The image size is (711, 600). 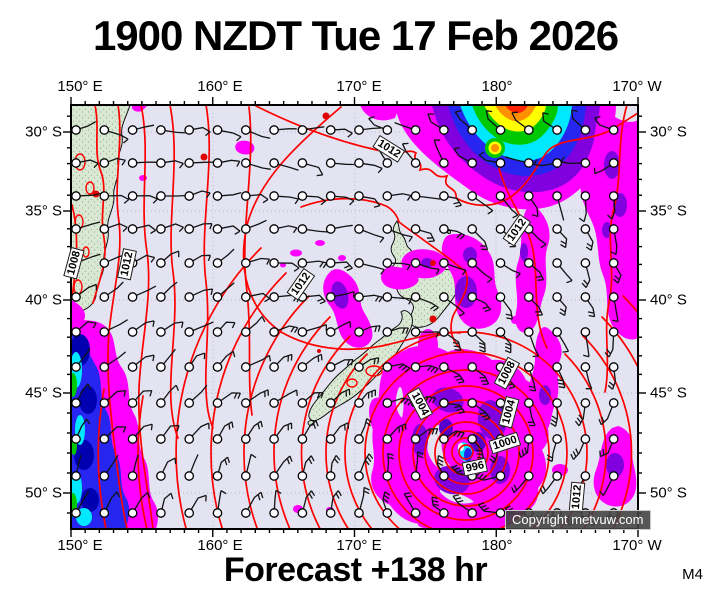 What do you see at coordinates (43, 300) in the screenshot?
I see `axis-label-left-40s: 40° S` at bounding box center [43, 300].